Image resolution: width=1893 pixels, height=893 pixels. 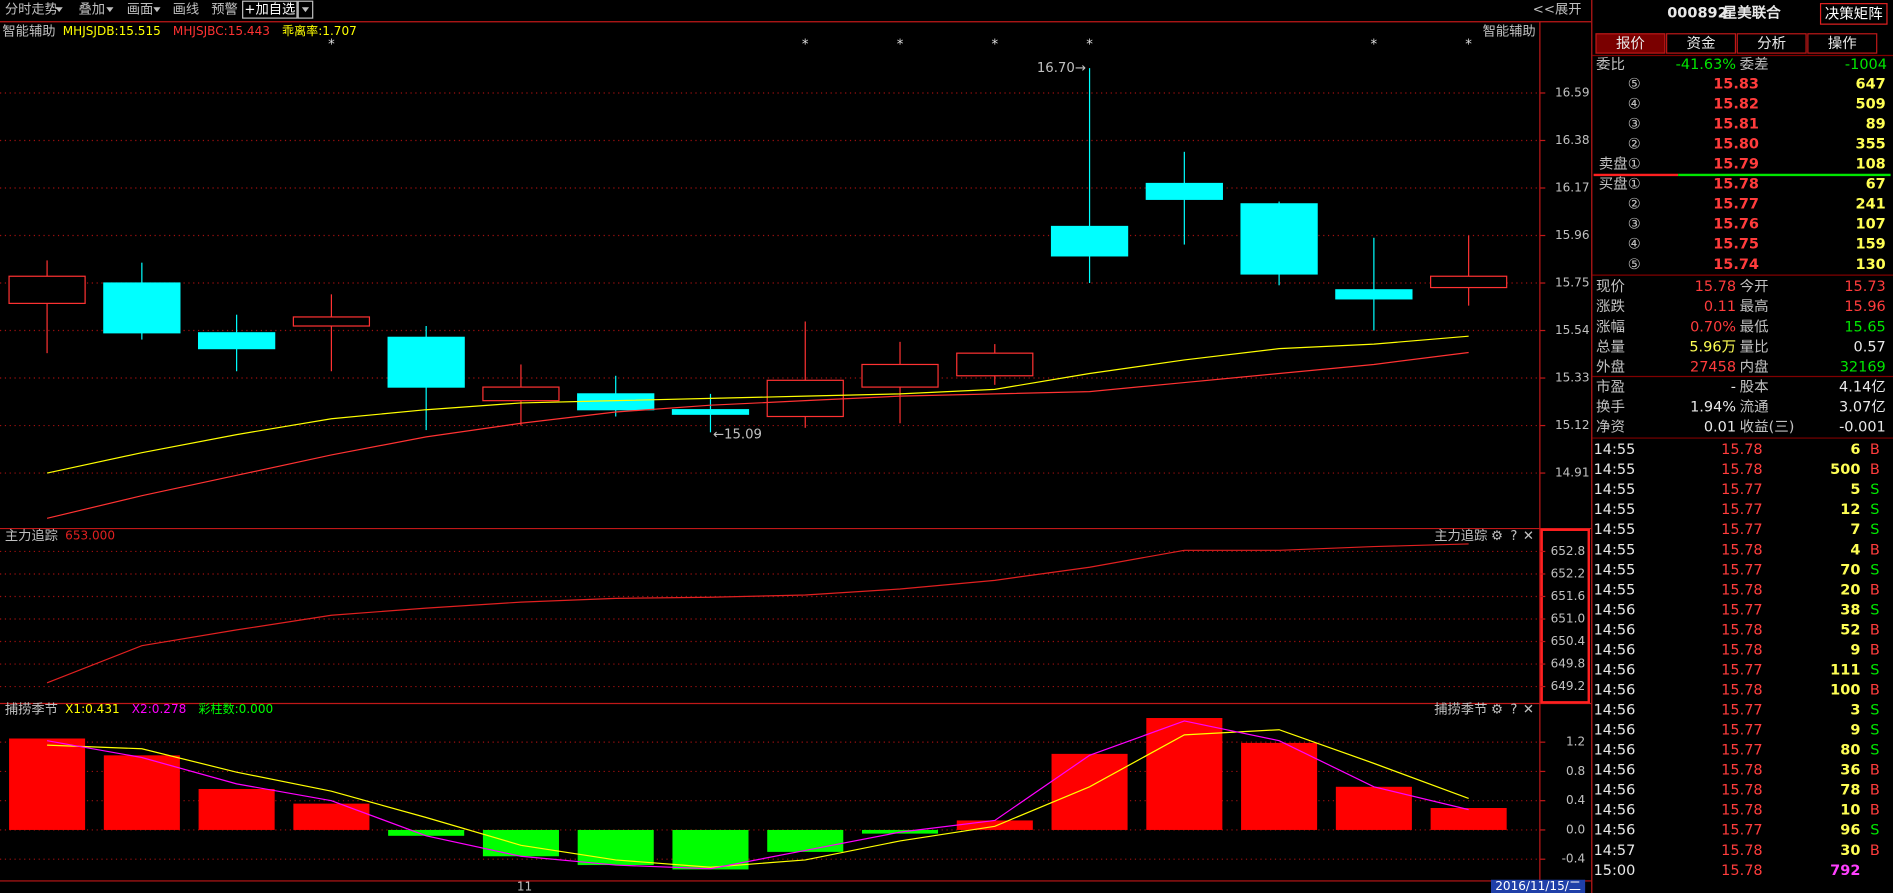 What do you see at coordinates (31, 10) in the screenshot?
I see `toolbar-item: 分时走势` at bounding box center [31, 10].